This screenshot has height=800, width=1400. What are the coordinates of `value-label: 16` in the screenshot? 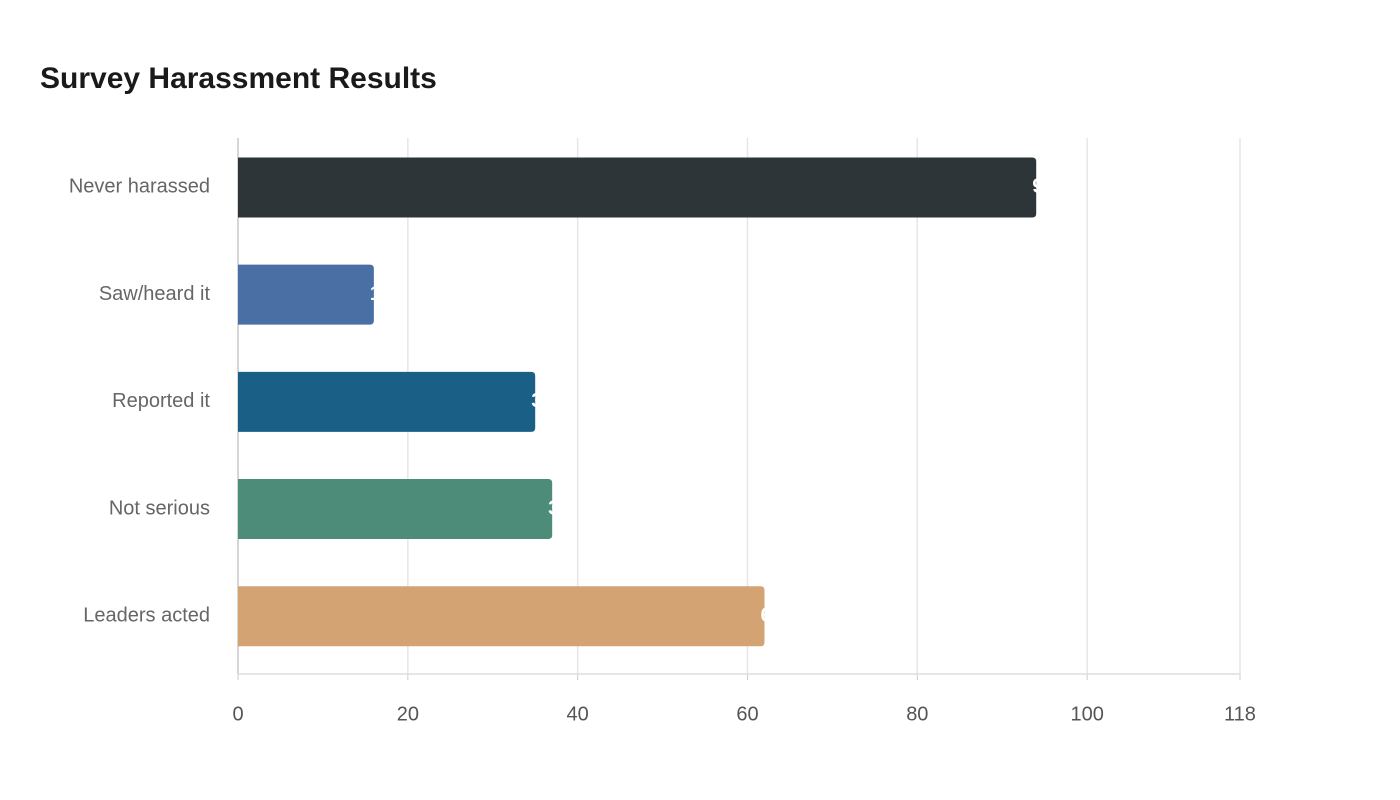 It's located at (381, 294).